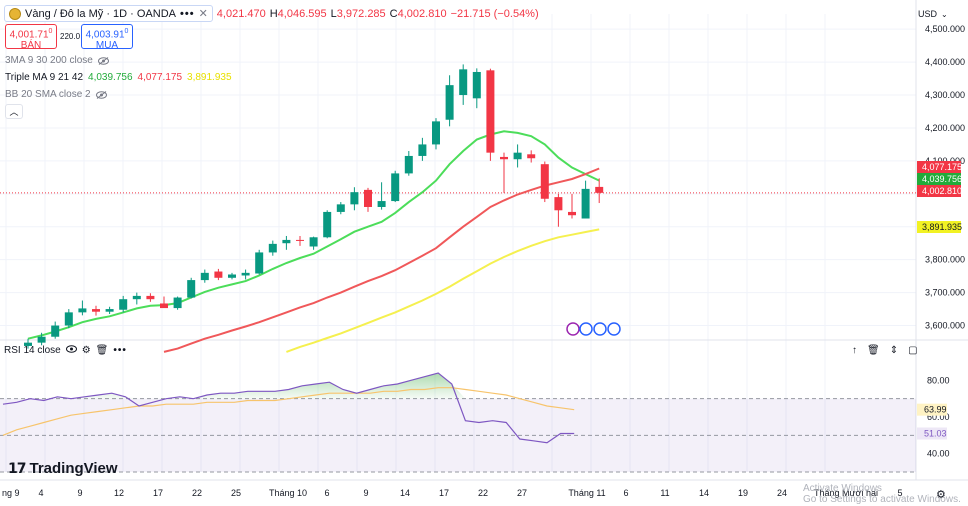  I want to click on chevron-down-icon: ⌄, so click(944, 14).